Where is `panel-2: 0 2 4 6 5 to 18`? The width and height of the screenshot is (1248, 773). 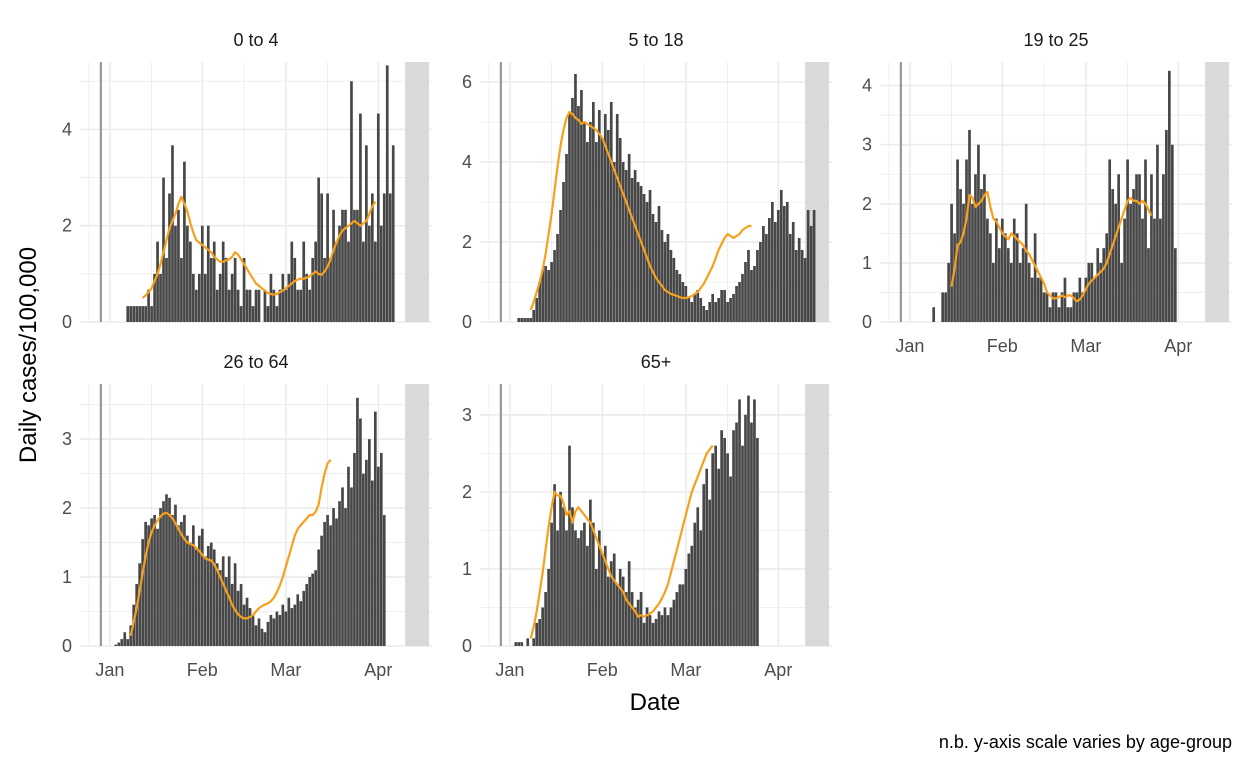
panel-2: 0 2 4 6 5 to 18 is located at coordinates (647, 181).